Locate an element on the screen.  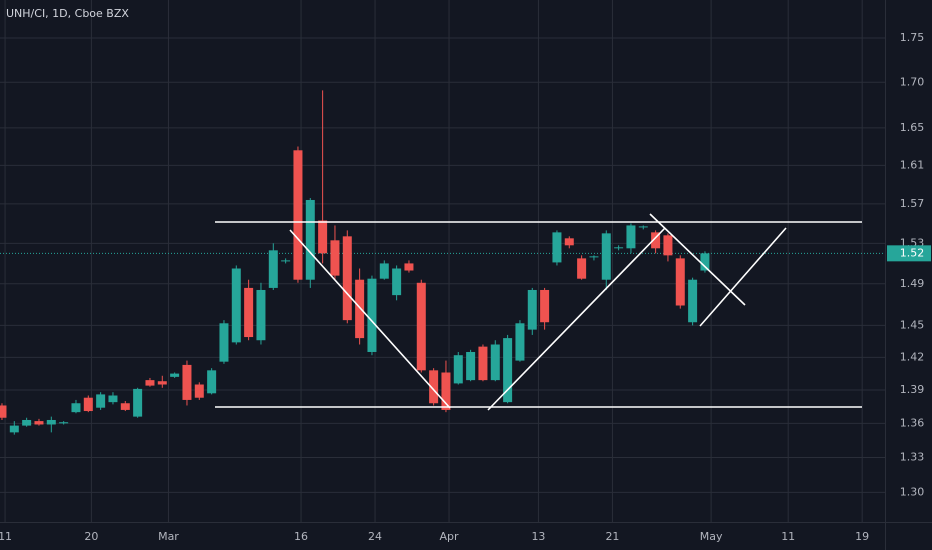
x-tick-label: Apr is located at coordinates (450, 536).